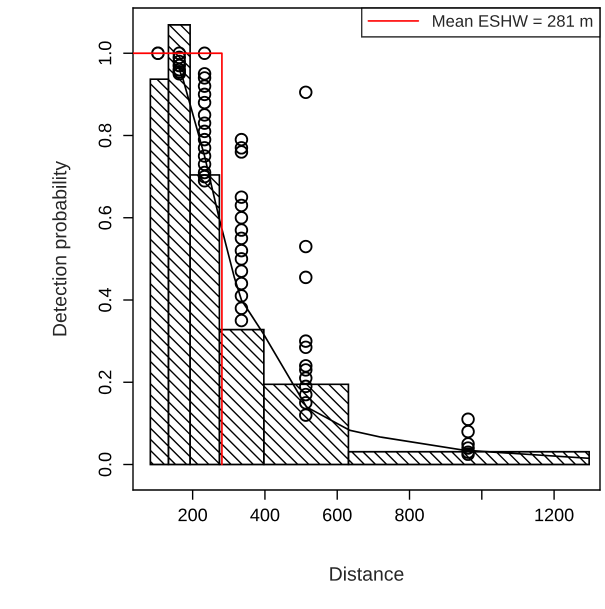  I want to click on y-tick-label: 0.8, so click(105, 136).